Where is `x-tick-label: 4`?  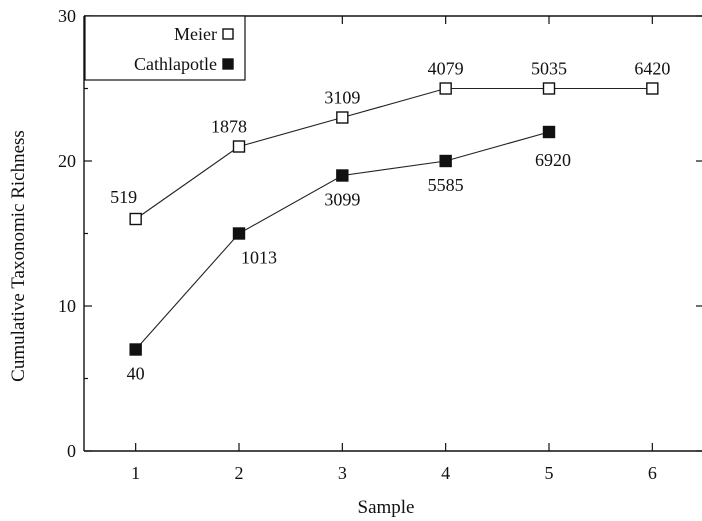
x-tick-label: 4 is located at coordinates (445, 473).